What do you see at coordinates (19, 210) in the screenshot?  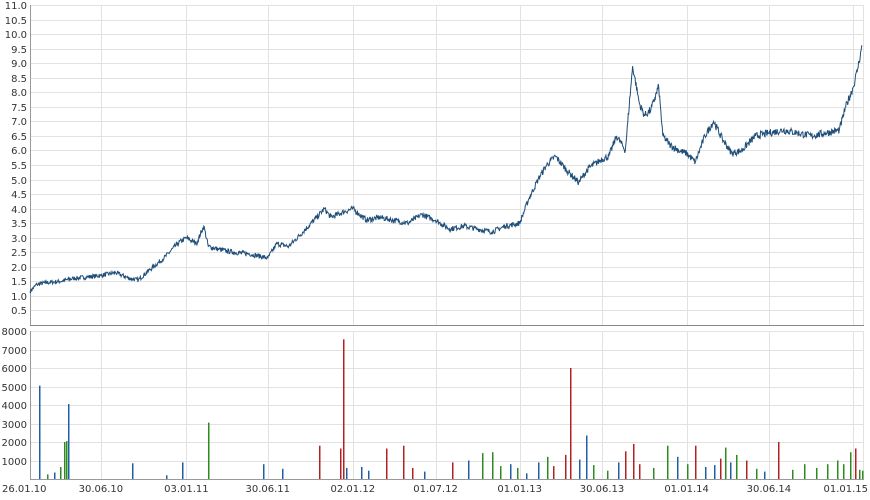 I see `price-y-tick: 4.0` at bounding box center [19, 210].